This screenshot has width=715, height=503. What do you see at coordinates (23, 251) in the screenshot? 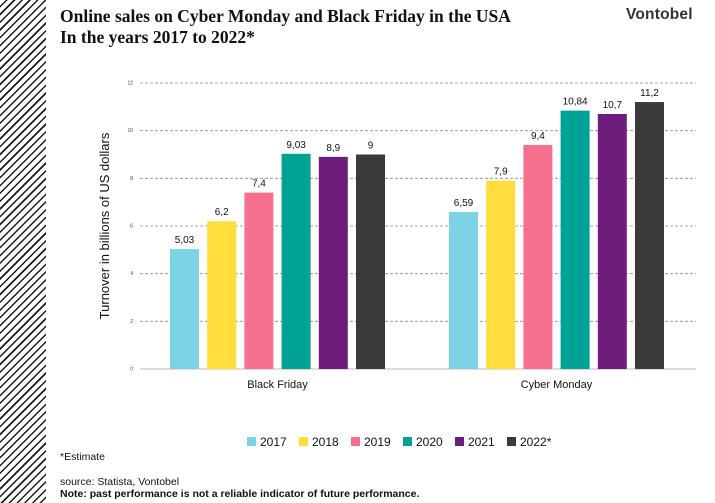
I see `hatched-decoration` at bounding box center [23, 251].